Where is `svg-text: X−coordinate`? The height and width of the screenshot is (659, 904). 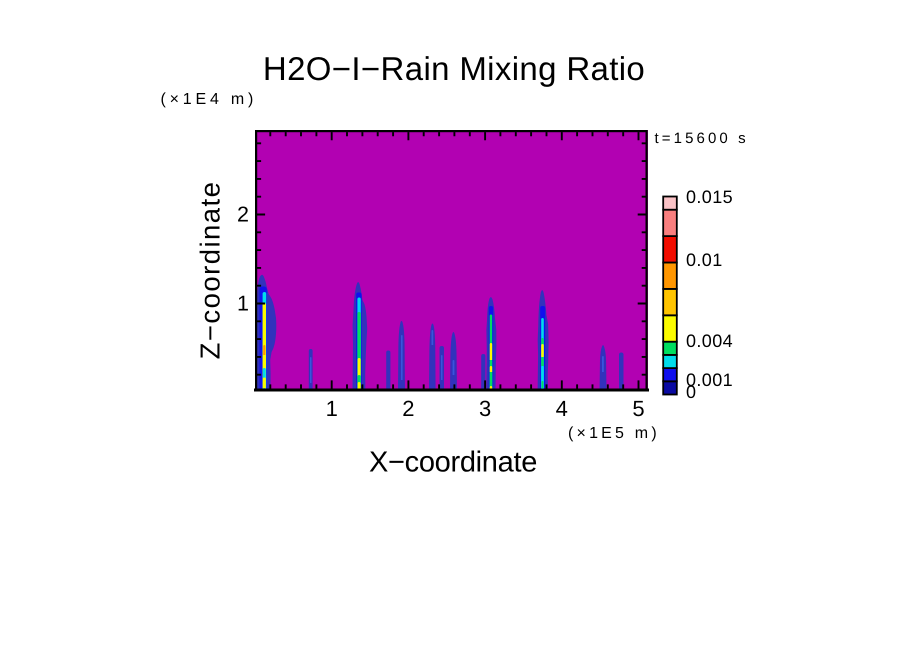
svg-text: X−coordinate is located at coordinates (453, 463).